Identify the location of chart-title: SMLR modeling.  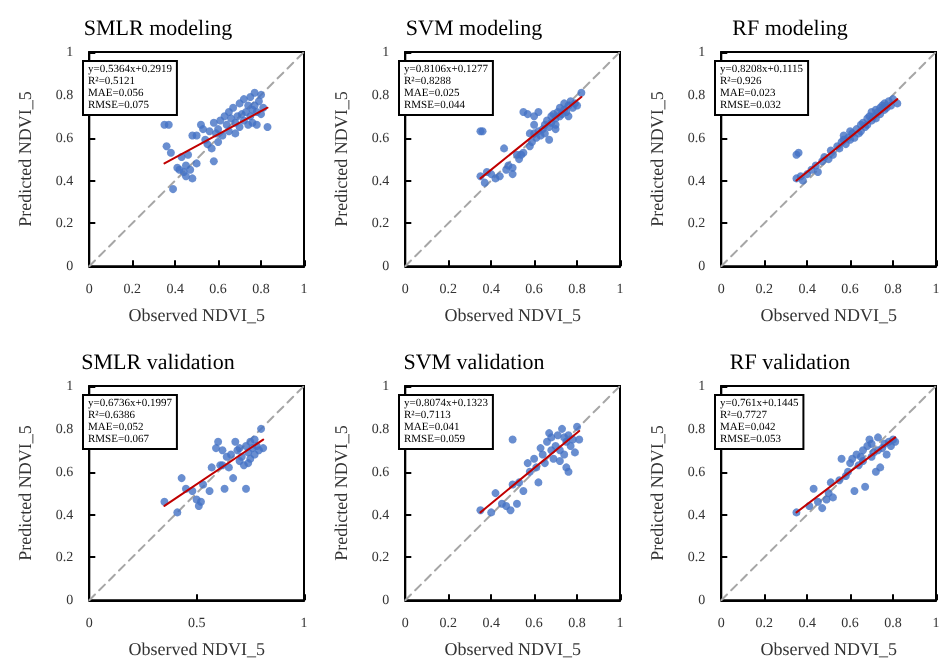
(158, 29).